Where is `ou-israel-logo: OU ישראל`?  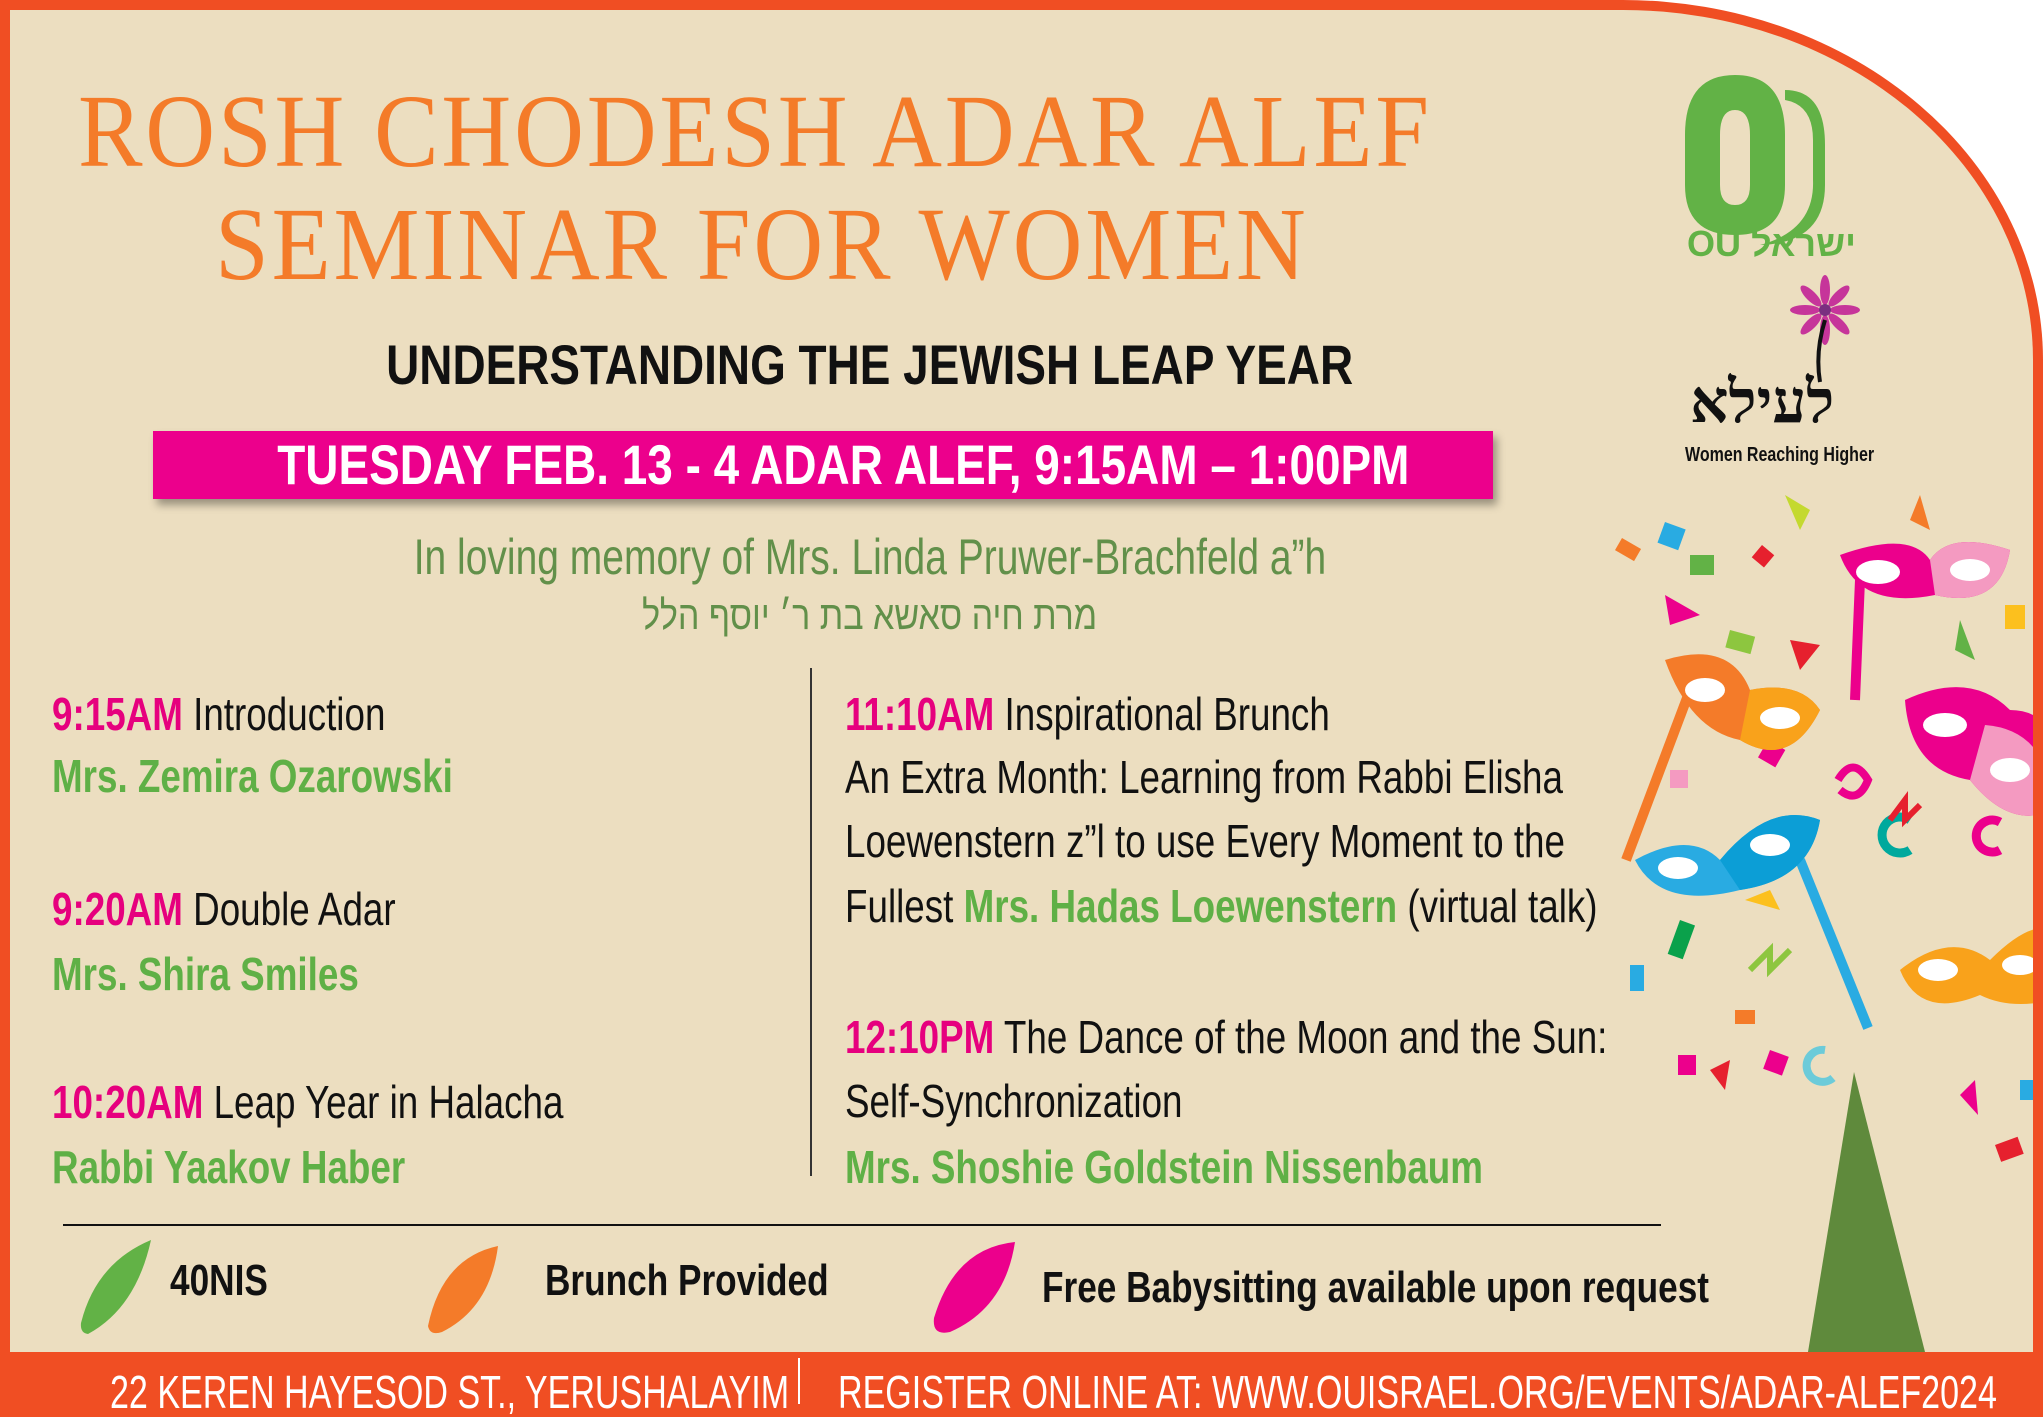 ou-israel-logo: OU ישראל is located at coordinates (1765, 165).